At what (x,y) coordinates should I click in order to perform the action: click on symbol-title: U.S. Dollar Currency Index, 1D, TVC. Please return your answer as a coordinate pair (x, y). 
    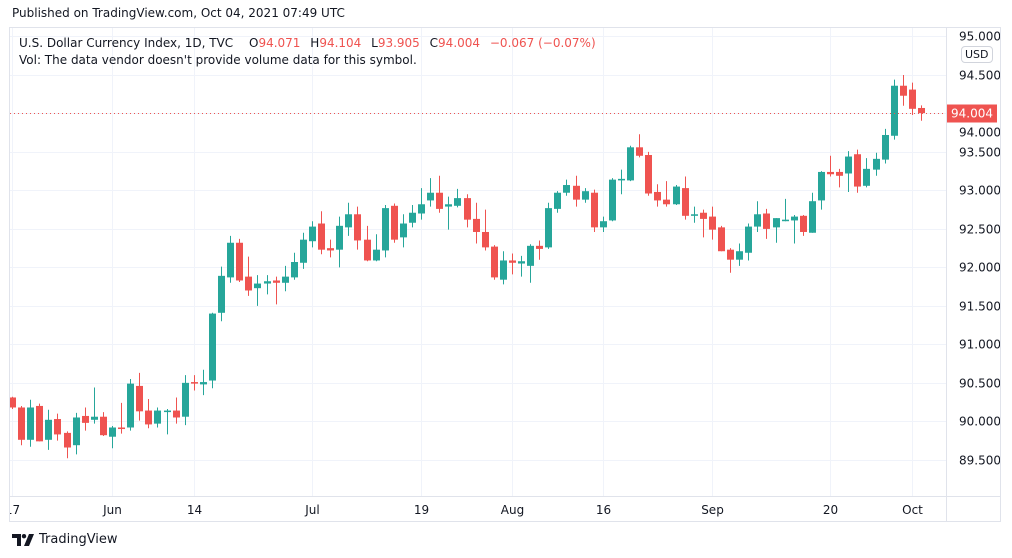
    Looking at the image, I should click on (126, 43).